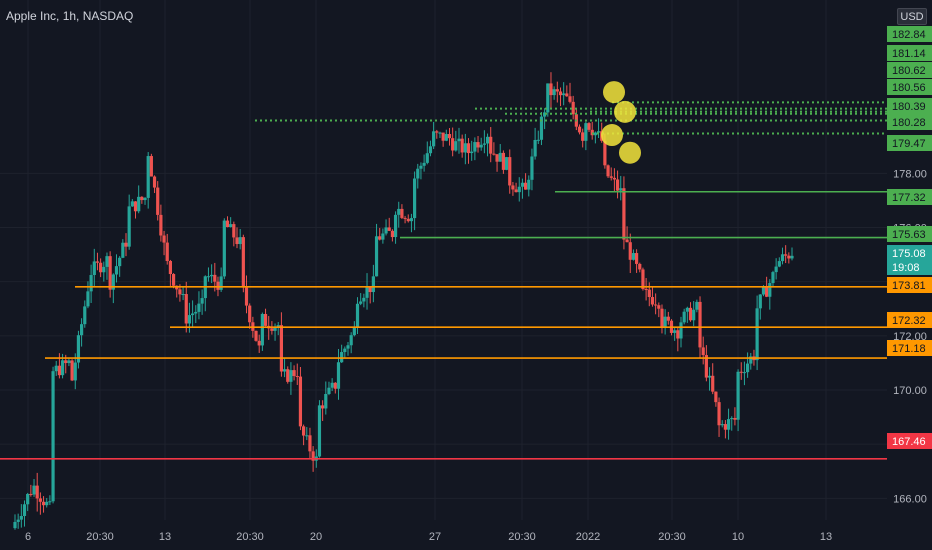  What do you see at coordinates (672, 537) in the screenshot?
I see `x-tick-label: 20:30` at bounding box center [672, 537].